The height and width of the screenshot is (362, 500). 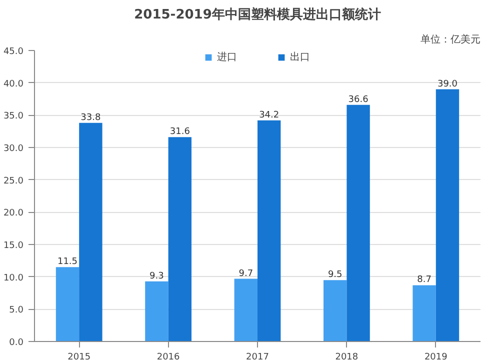 I want to click on data-label: 34.2, so click(x=269, y=115).